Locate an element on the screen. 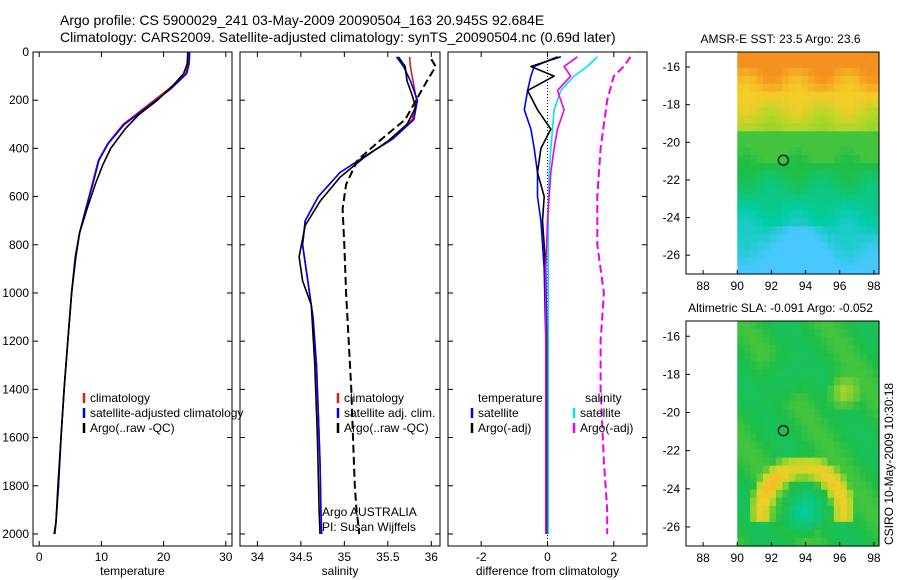  sst-map-panel is located at coordinates (782, 163).